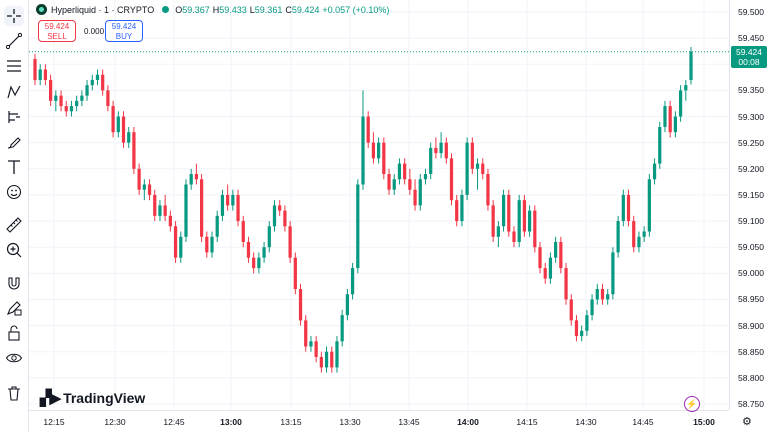 The height and width of the screenshot is (433, 768). Describe the element at coordinates (124, 31) in the screenshot. I see `buy-button: 59.424 BUY` at that location.